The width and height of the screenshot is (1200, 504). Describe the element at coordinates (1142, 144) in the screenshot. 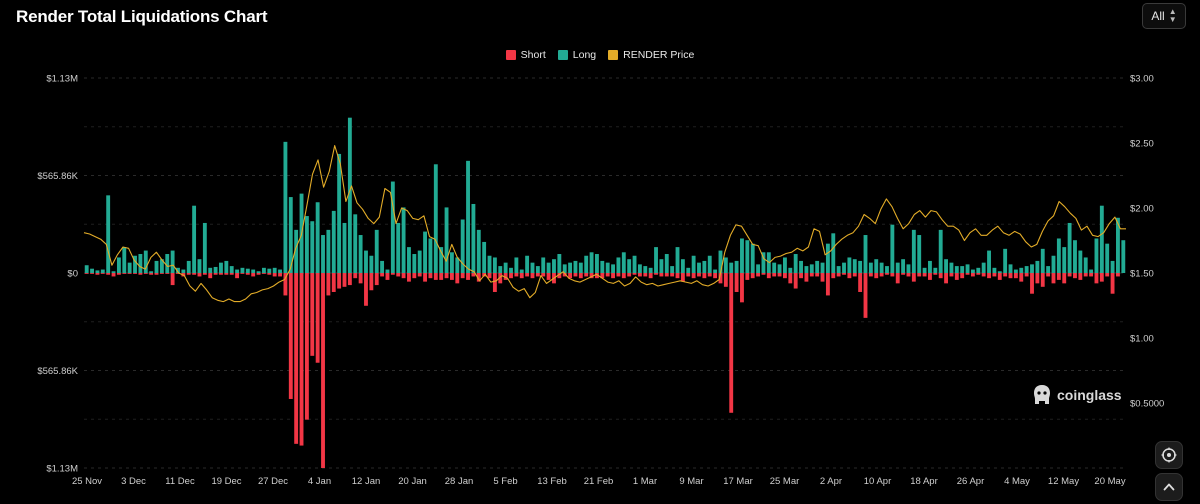

I see `y-right-tick-label: $2.50` at that location.